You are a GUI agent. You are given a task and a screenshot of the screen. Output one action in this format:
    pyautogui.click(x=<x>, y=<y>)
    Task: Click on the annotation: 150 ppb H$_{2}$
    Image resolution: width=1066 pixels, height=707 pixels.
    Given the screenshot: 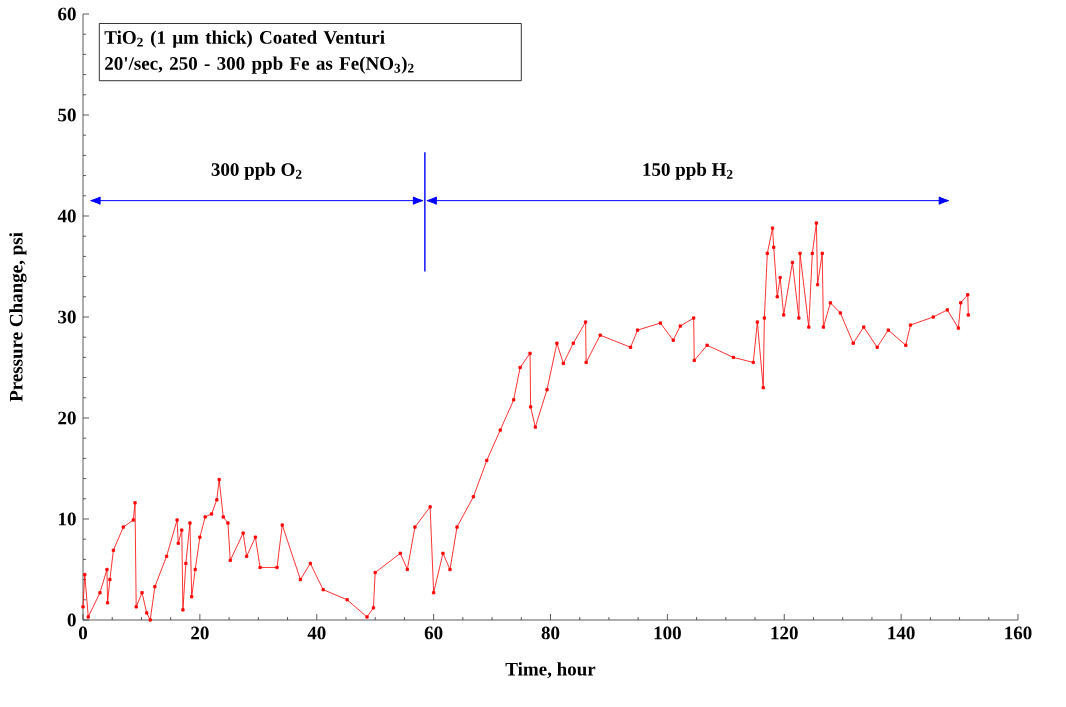 What is the action you would take?
    pyautogui.click(x=688, y=171)
    